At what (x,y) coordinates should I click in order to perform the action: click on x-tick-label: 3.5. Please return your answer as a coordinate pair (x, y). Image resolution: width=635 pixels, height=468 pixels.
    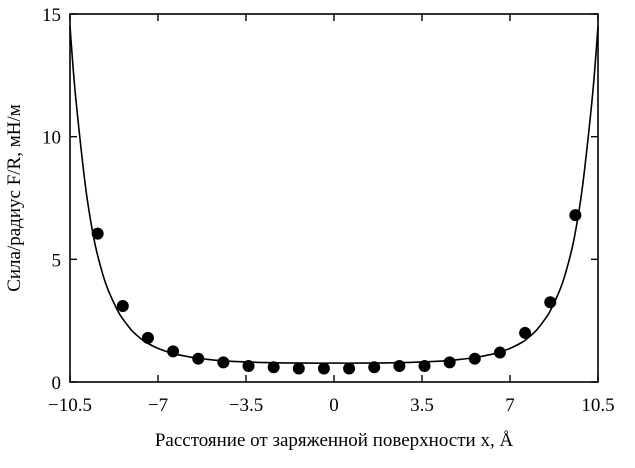
    Looking at the image, I should click on (422, 405).